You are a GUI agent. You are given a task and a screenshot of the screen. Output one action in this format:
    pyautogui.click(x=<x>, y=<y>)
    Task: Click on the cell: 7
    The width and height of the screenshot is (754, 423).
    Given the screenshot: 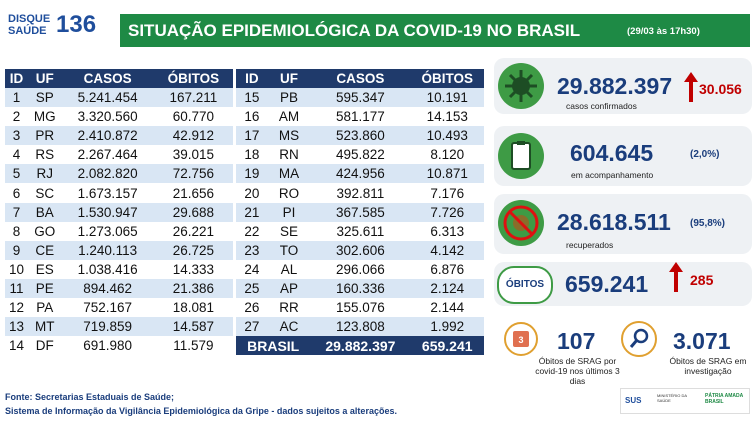 What is the action you would take?
    pyautogui.click(x=17, y=212)
    